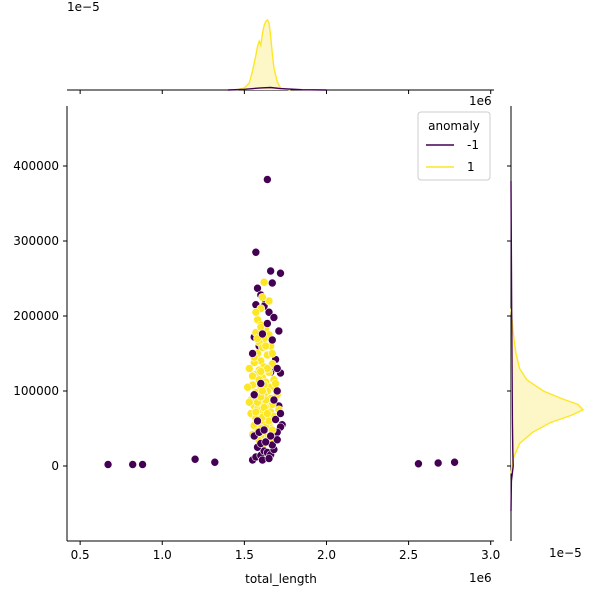 Image resolution: width=600 pixels, height=600 pixels. I want to click on legend-title: anomaly, so click(454, 126).